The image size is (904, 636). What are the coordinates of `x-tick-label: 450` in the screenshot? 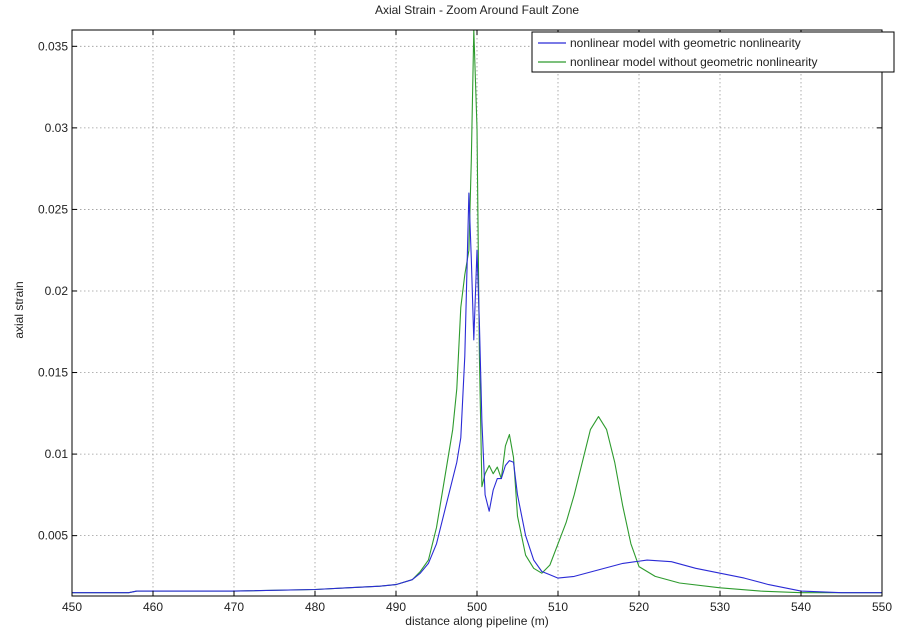 It's located at (72, 607).